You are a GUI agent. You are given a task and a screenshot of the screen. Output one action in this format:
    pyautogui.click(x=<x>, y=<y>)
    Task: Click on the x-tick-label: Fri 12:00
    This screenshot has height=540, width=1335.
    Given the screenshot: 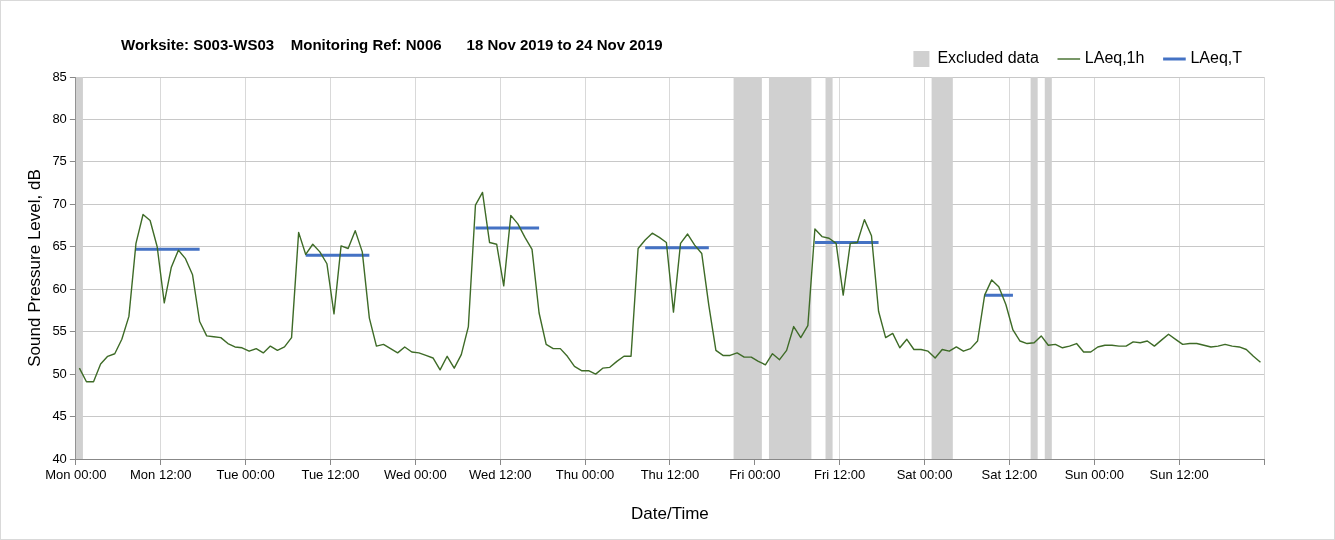 What is the action you would take?
    pyautogui.click(x=840, y=475)
    